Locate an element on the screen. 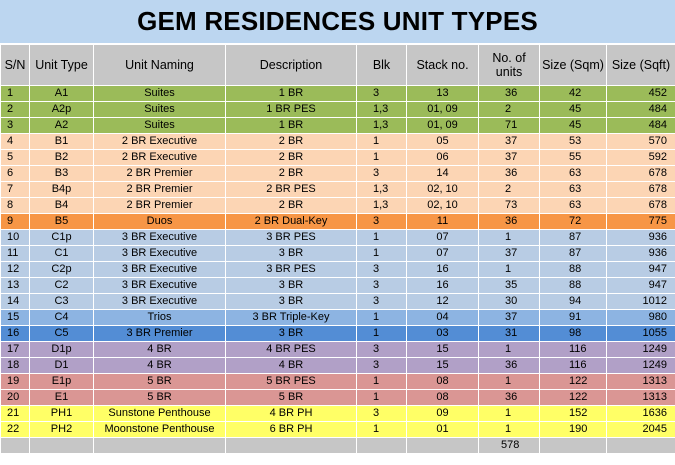  table-row: 16 C5 3 BR Premier 3 BR 1 03 31 98 1055 is located at coordinates (337, 333).